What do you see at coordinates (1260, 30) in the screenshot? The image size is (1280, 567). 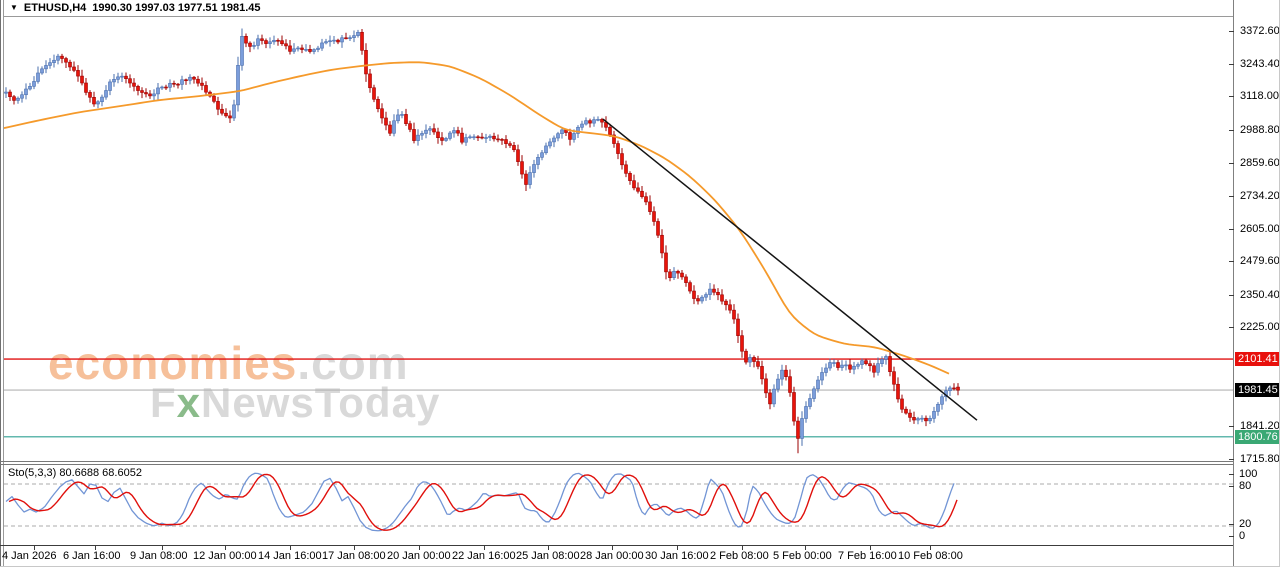 I see `price-axis-label: 3372.60` at bounding box center [1260, 30].